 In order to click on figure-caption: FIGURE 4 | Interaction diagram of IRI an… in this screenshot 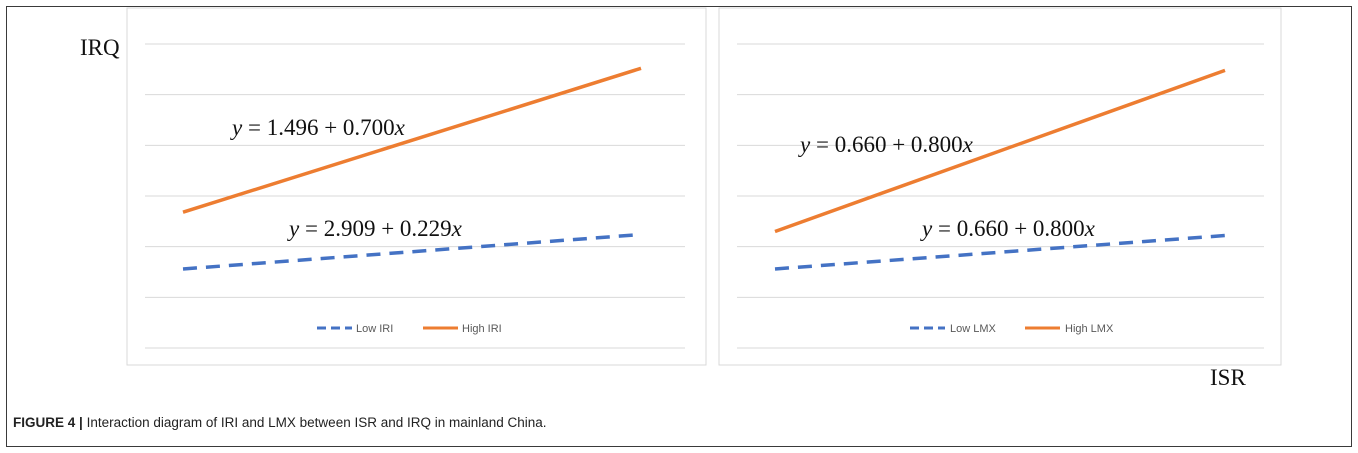, I will do `click(280, 422)`.